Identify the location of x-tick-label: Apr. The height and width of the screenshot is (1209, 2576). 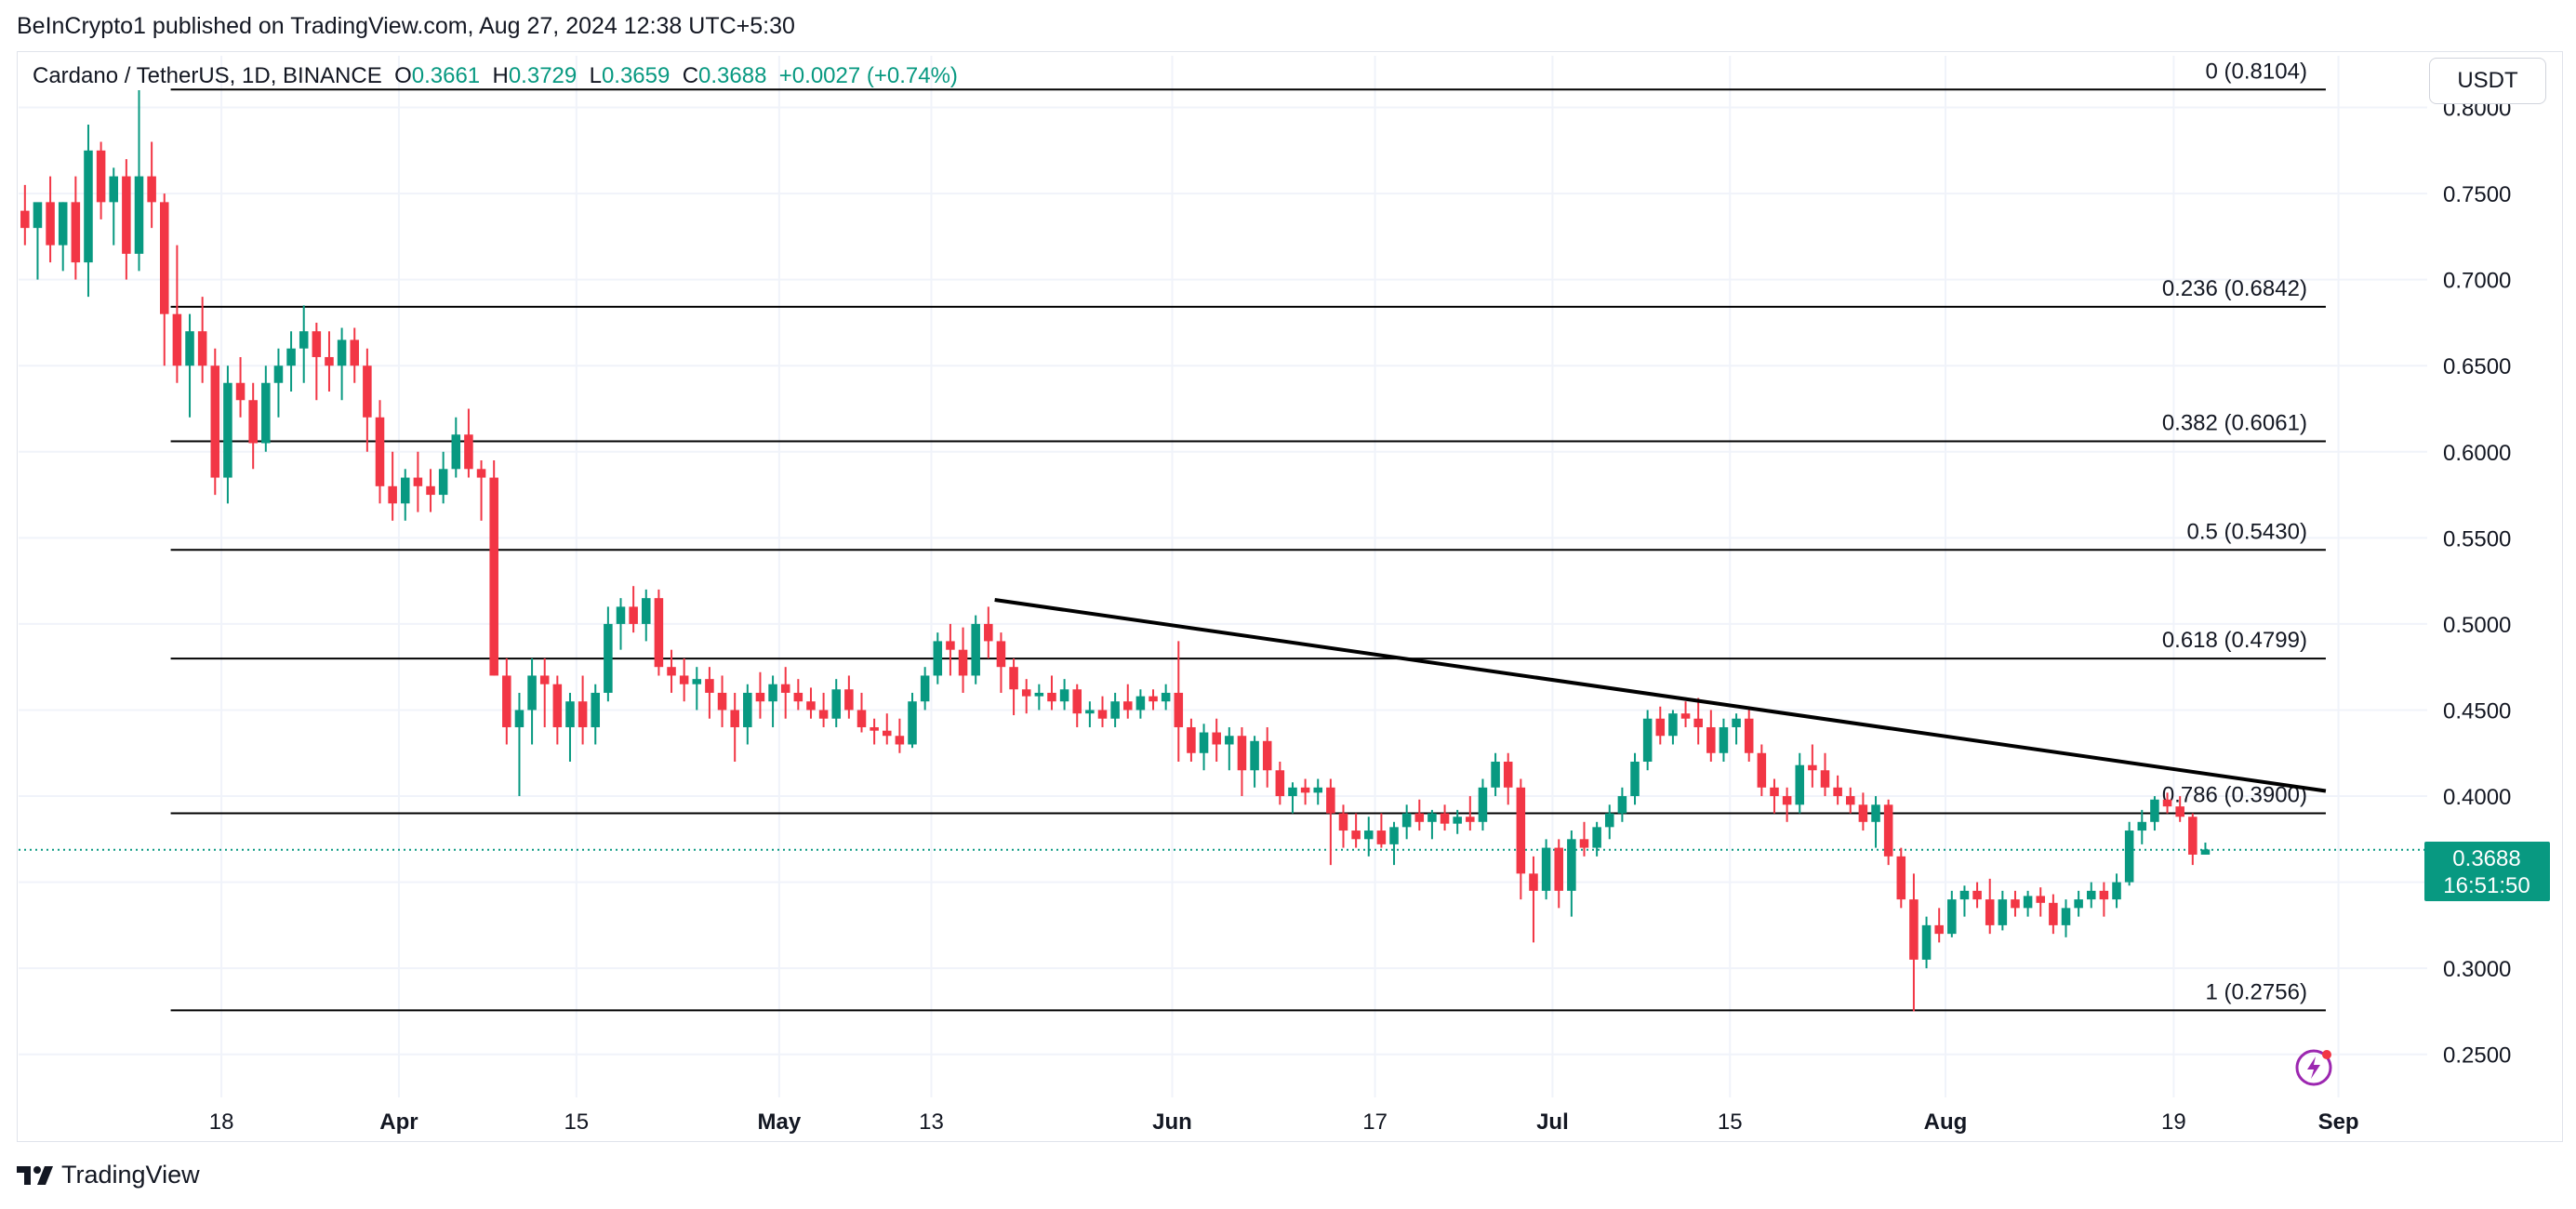
(398, 1122).